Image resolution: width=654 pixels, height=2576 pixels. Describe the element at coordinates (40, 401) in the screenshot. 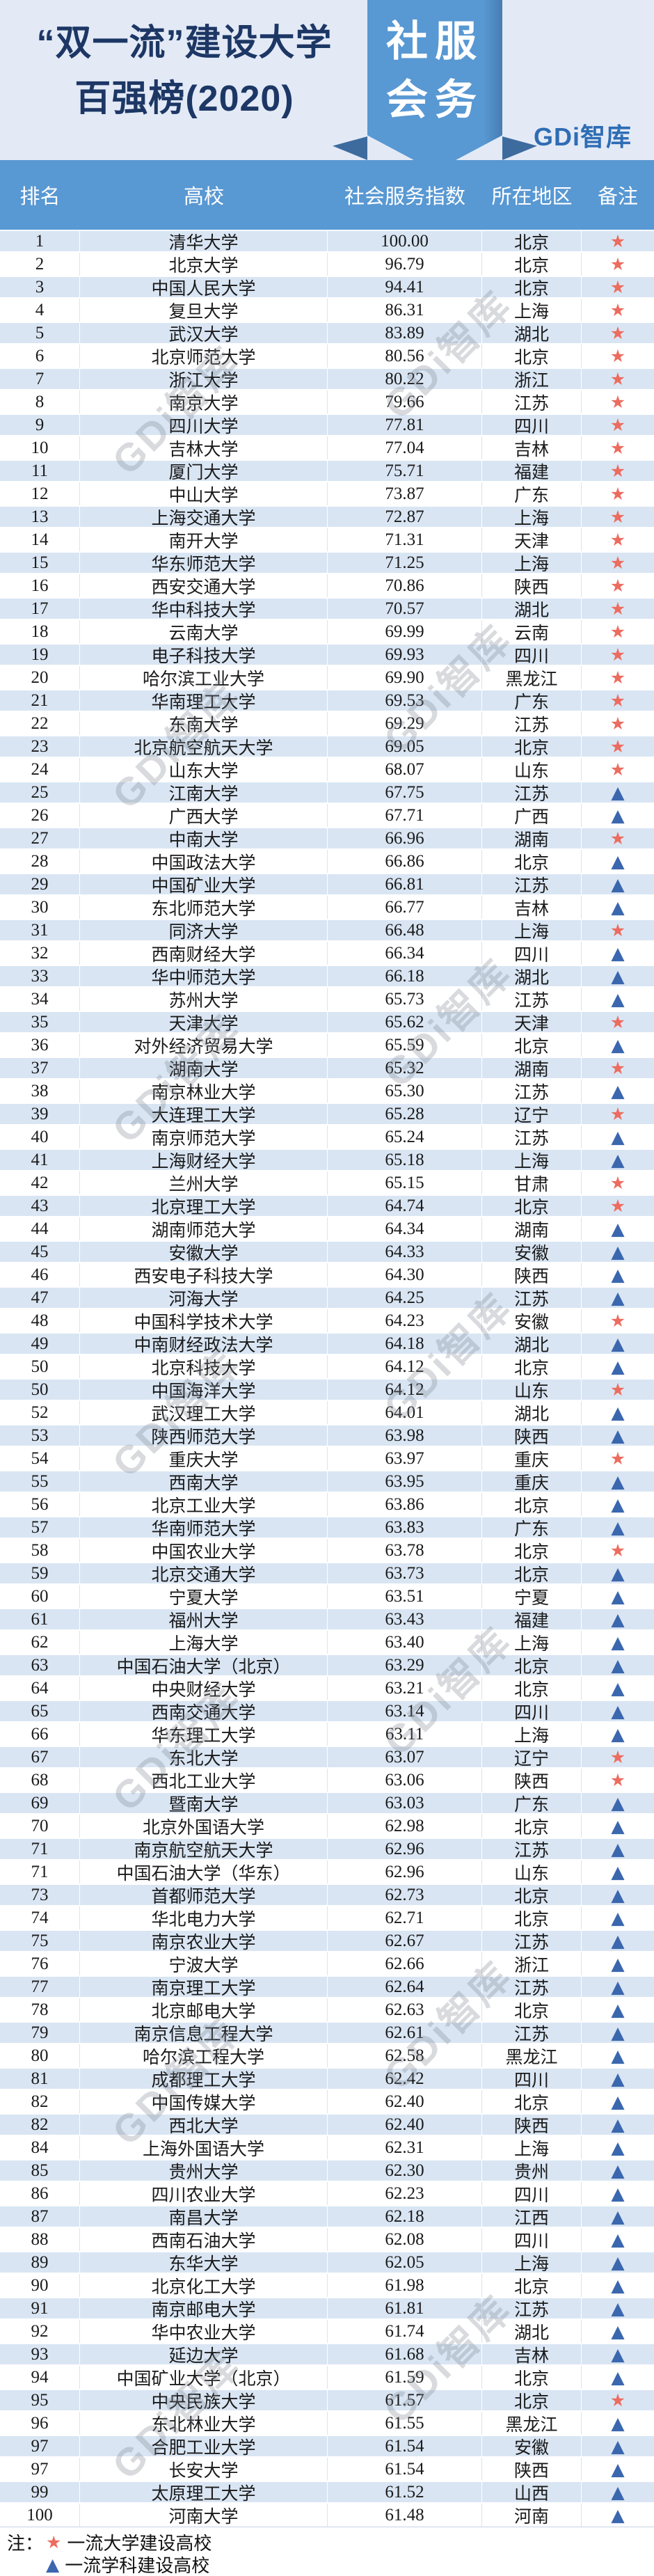

I see `rank-cell: 8` at that location.